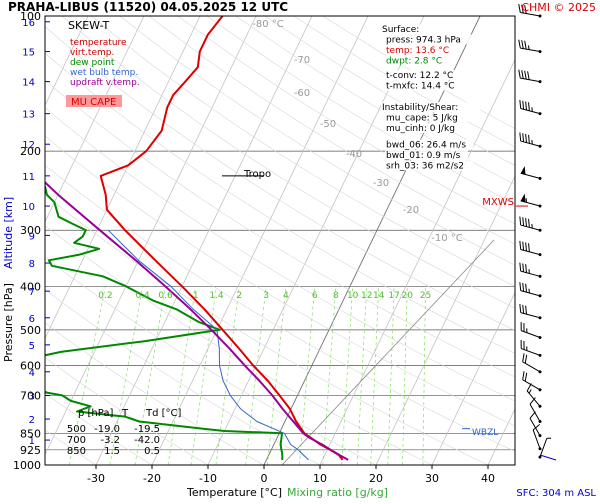 The image size is (600, 504). I want to click on isotherm-label: -40, so click(354, 154).